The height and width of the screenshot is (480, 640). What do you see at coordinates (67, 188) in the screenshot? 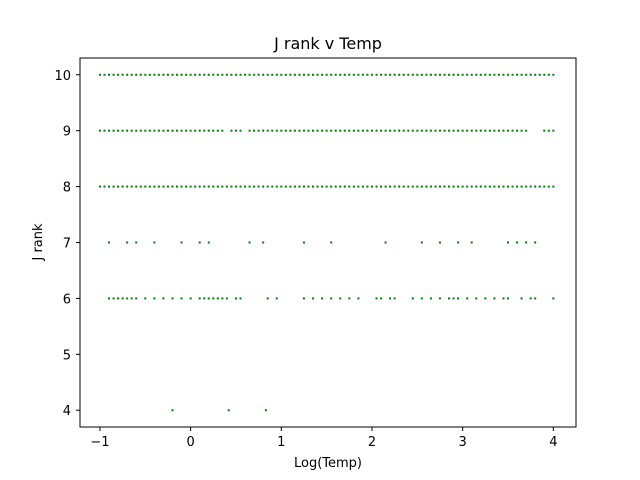
I see `y-tick-label: 8` at bounding box center [67, 188].